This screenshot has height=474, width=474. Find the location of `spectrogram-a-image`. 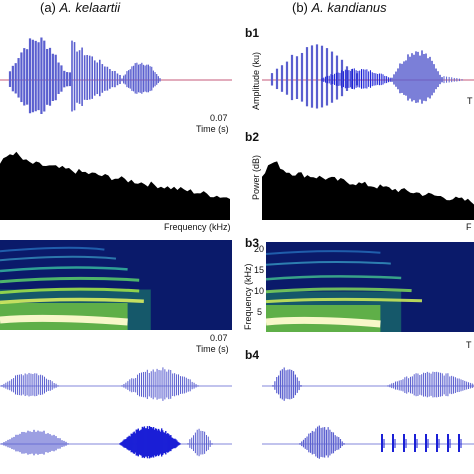

spectrogram-a-image is located at coordinates (116, 285).